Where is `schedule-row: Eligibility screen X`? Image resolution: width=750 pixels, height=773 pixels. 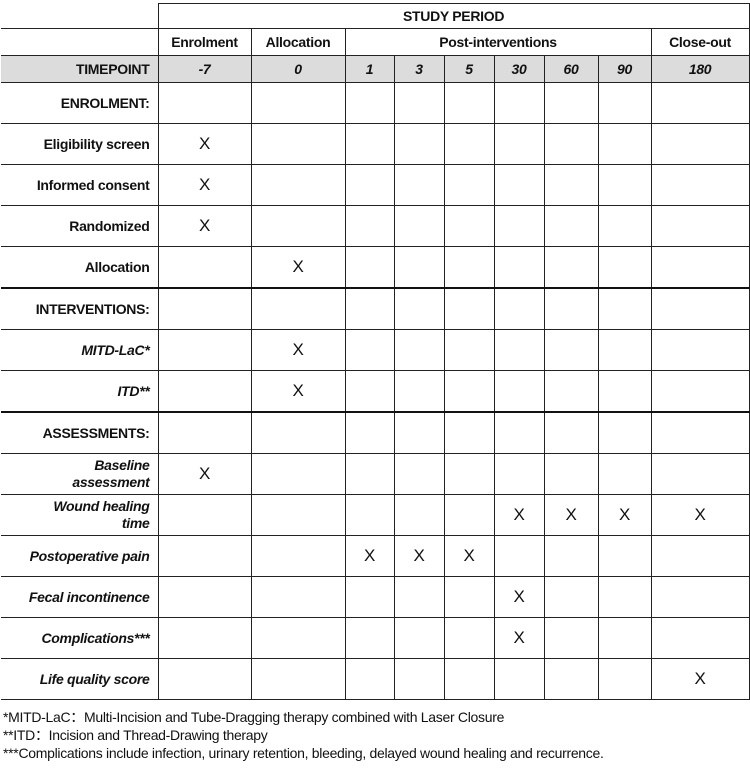 schedule-row: Eligibility screen X is located at coordinates (375, 144).